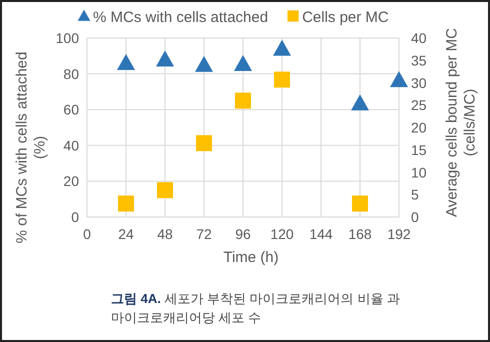 Image resolution: width=490 pixels, height=342 pixels. I want to click on x-tick-label: 96, so click(243, 234).